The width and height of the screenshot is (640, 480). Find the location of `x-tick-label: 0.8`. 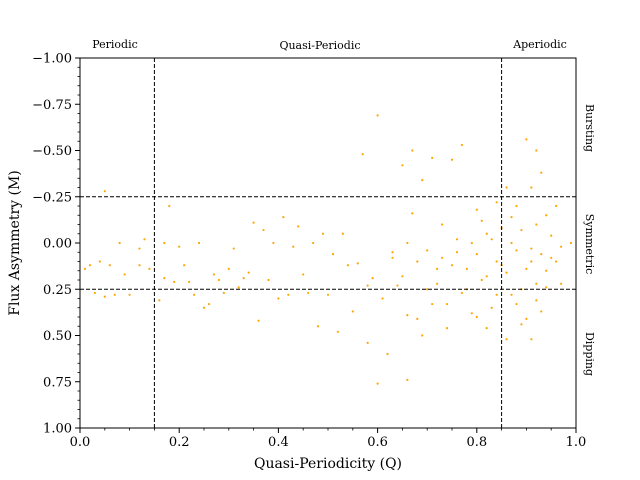

x-tick-label: 0.8 is located at coordinates (476, 442).